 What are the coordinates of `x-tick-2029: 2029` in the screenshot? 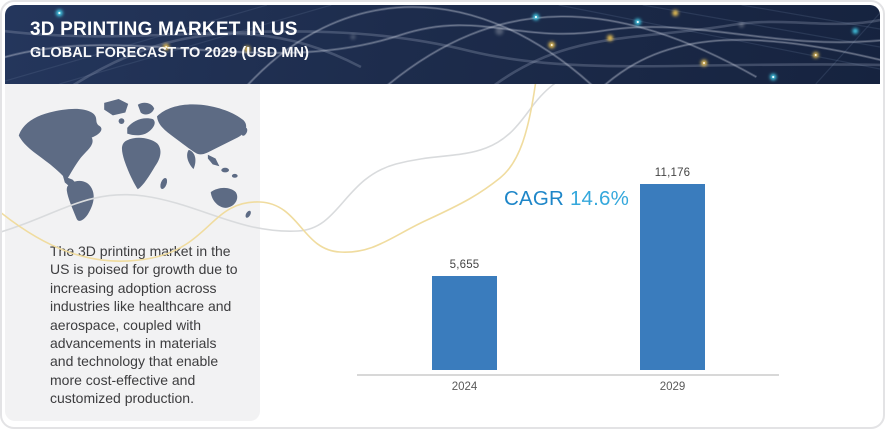 It's located at (672, 387).